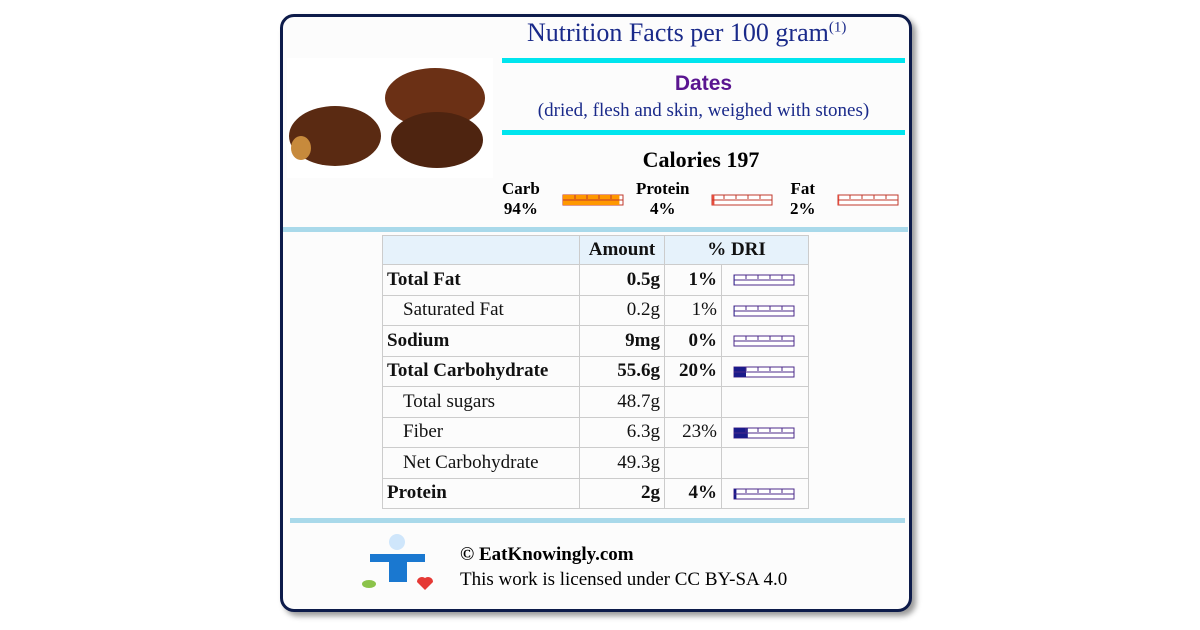 The image size is (1200, 630). What do you see at coordinates (622, 493) in the screenshot?
I see `nutrient-amount: 2g` at bounding box center [622, 493].